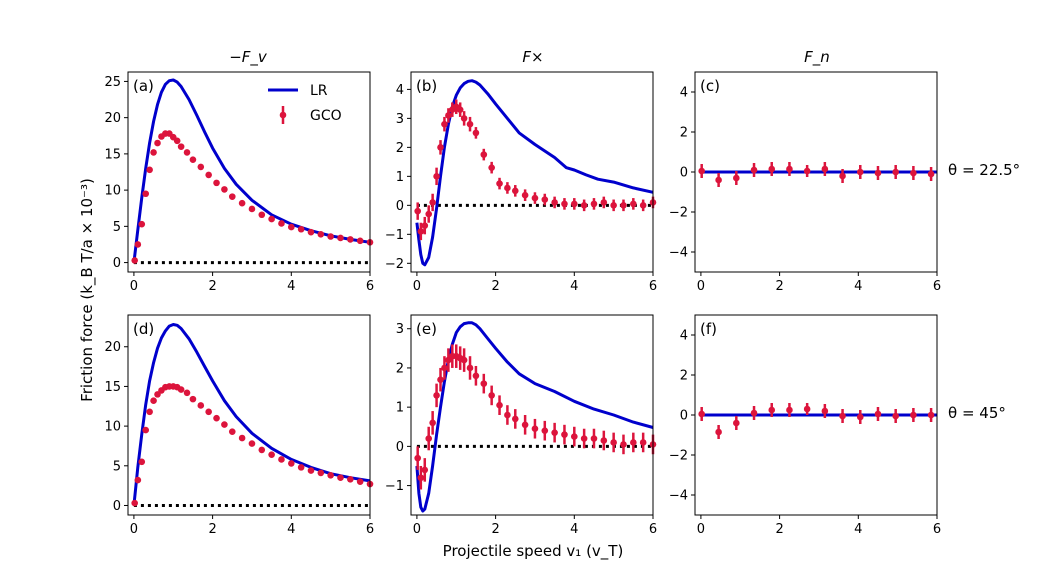 The height and width of the screenshot is (580, 1038). Describe the element at coordinates (400, 119) in the screenshot. I see `y-tick-label: 3` at that location.